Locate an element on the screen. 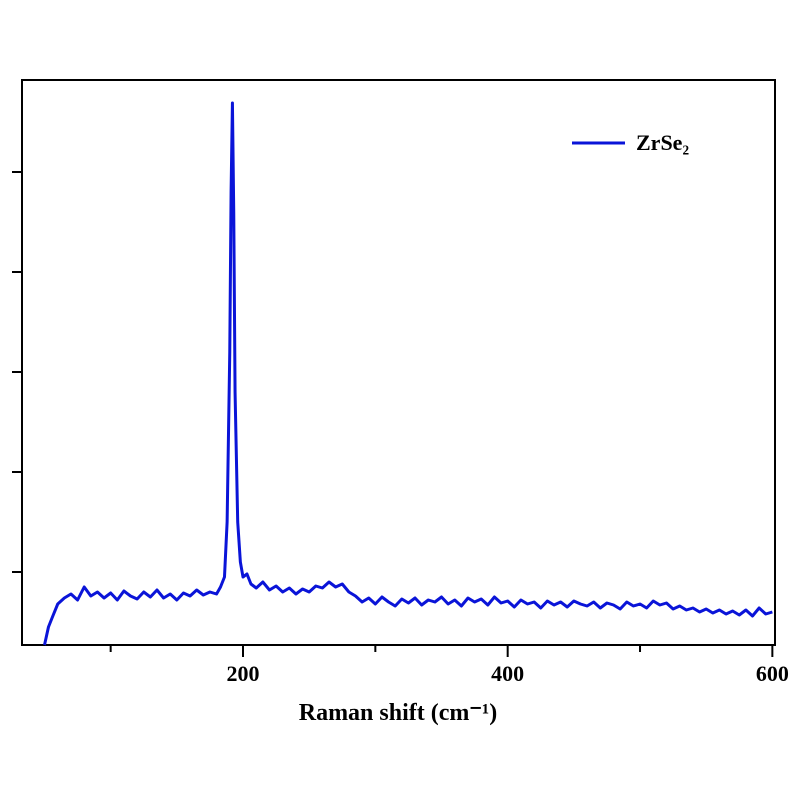 The width and height of the screenshot is (800, 805). legend-label: ZrSe₂ is located at coordinates (662, 142).